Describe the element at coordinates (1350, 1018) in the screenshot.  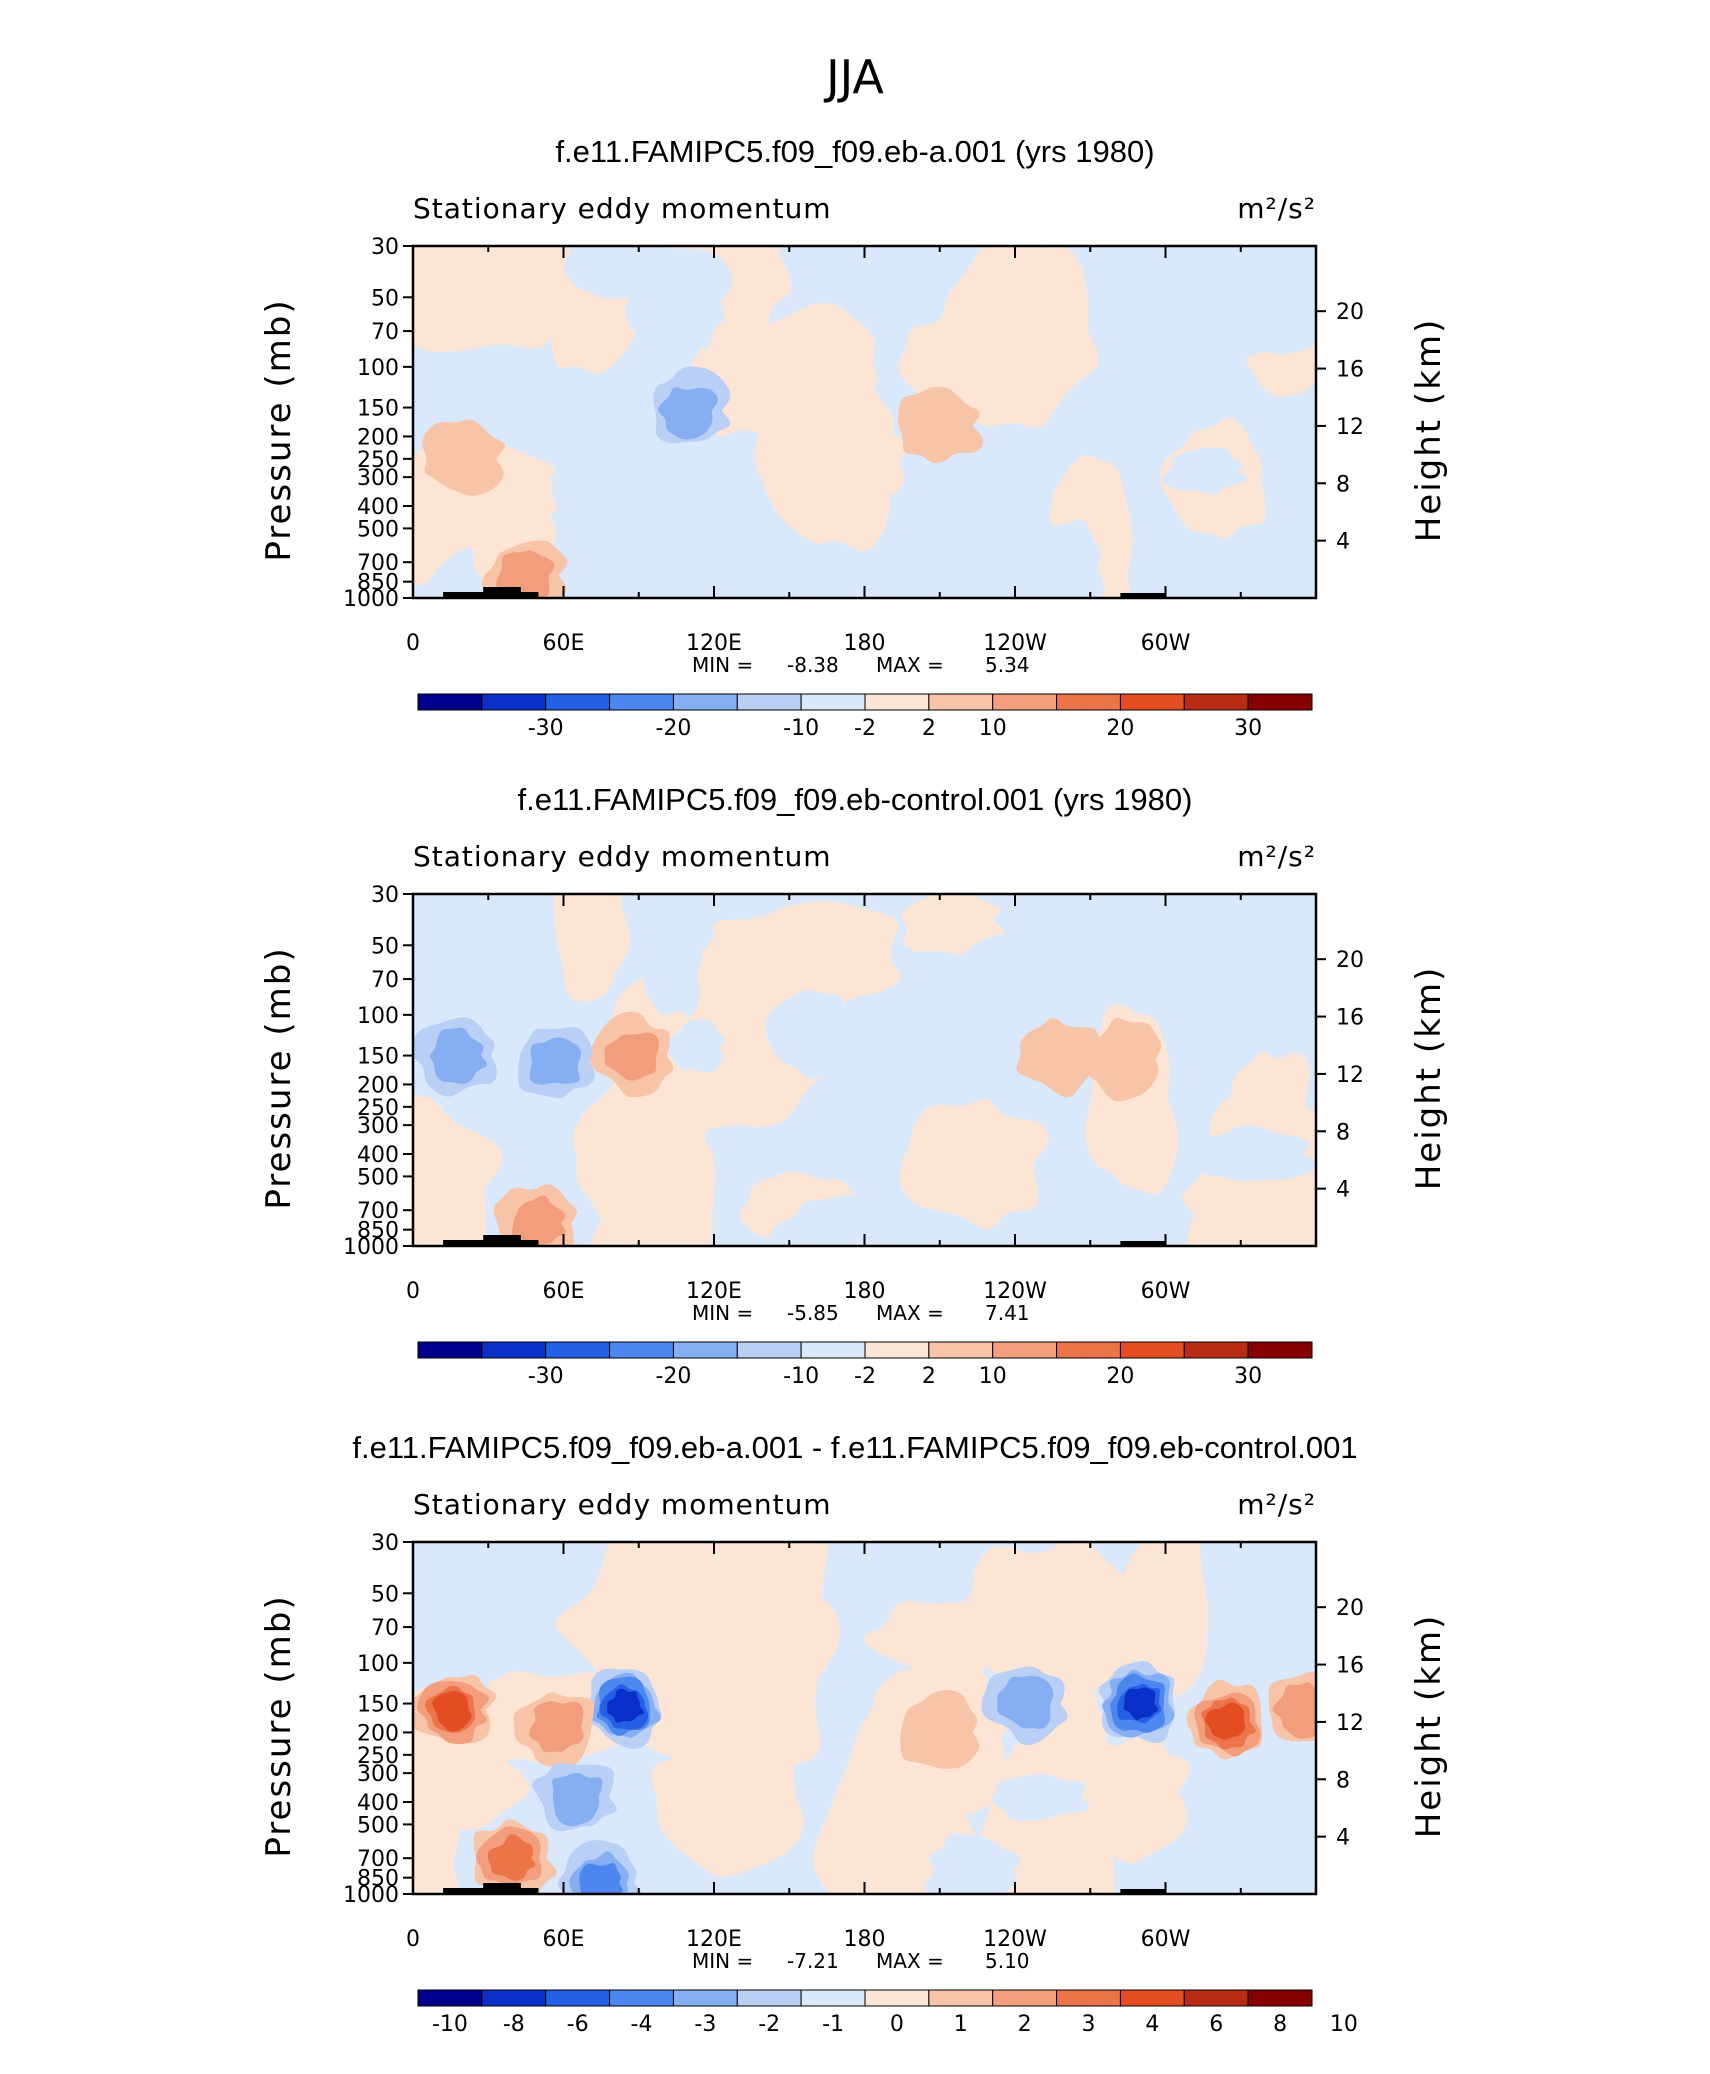
I see `y2-tick-label: 16` at that location.